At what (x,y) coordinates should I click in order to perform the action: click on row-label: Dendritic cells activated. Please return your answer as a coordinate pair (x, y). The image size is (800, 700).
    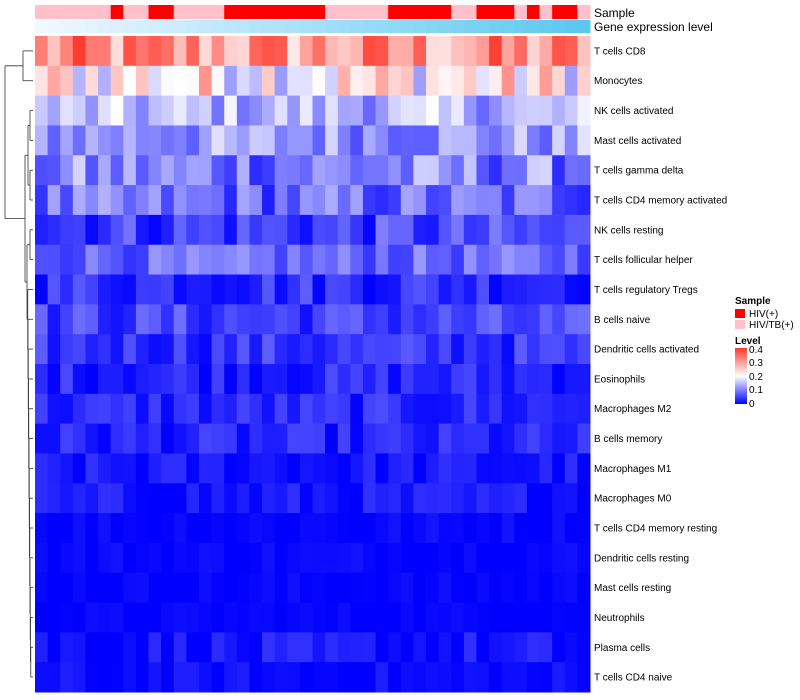
    Looking at the image, I should click on (646, 350).